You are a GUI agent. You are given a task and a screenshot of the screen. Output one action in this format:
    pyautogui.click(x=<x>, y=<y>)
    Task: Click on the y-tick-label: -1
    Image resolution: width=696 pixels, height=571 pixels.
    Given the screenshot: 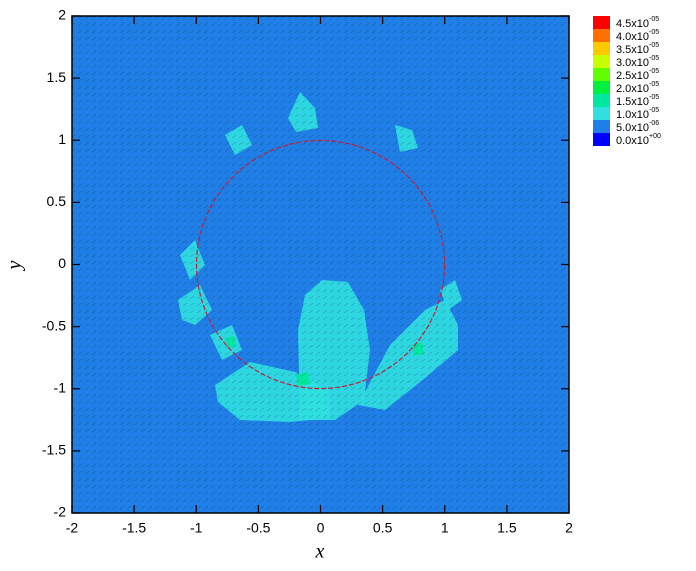 What is the action you would take?
    pyautogui.click(x=60, y=387)
    